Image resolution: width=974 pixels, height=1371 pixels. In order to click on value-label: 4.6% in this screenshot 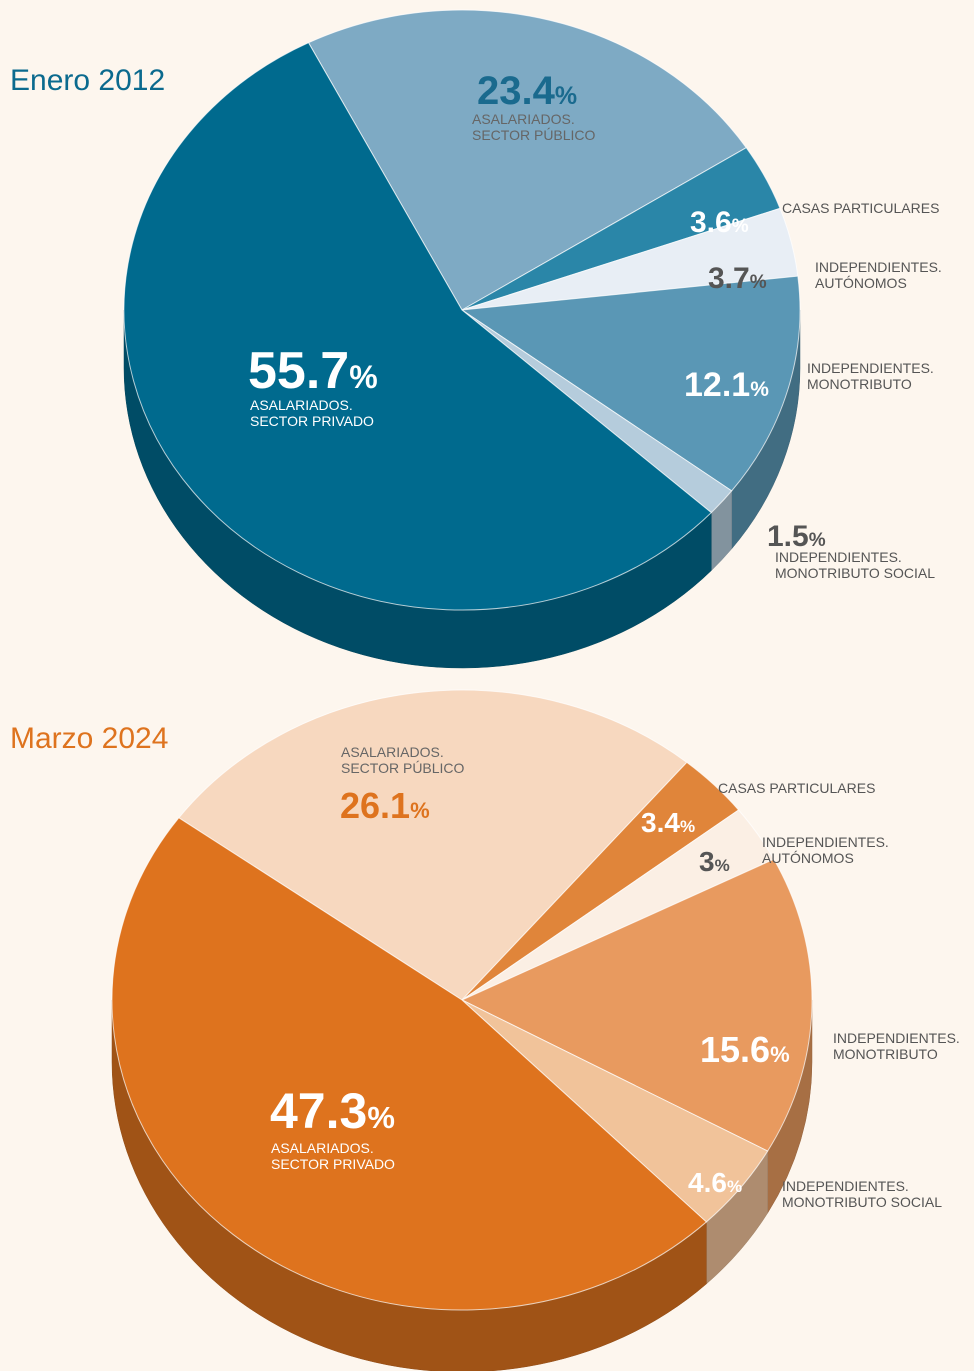, I will do `click(715, 1182)`.